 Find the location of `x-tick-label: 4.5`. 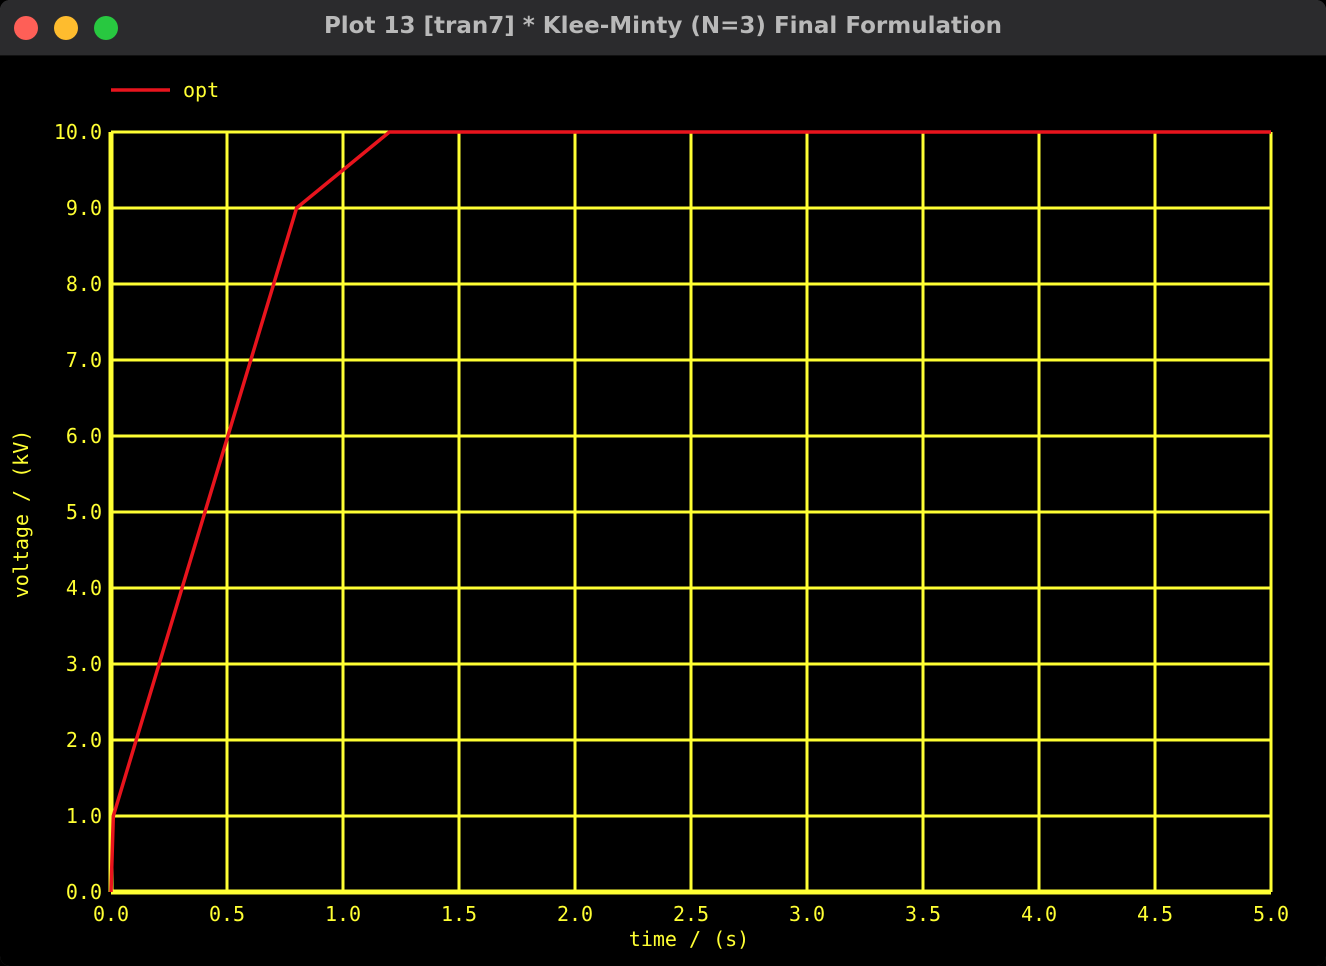

x-tick-label: 4.5 is located at coordinates (1155, 914).